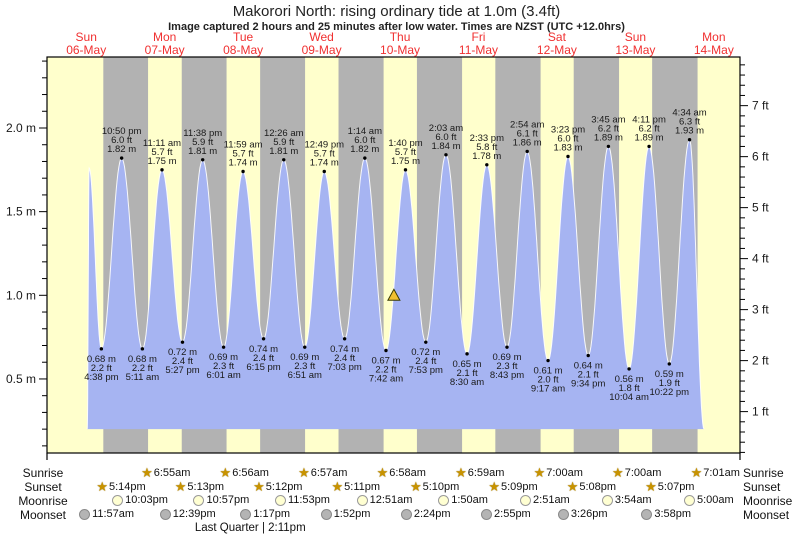 The height and width of the screenshot is (539, 793). What do you see at coordinates (386, 379) in the screenshot?
I see `low-tide-time: 7:42 am` at bounding box center [386, 379].